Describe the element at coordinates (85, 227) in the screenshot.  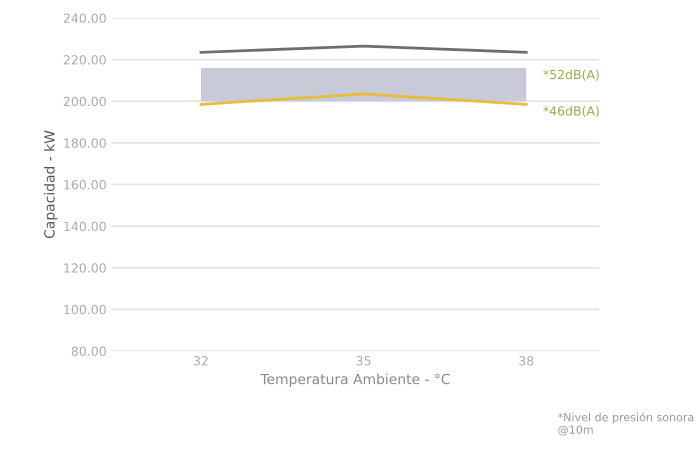
I see `y-tick-label: 140.00` at that location.